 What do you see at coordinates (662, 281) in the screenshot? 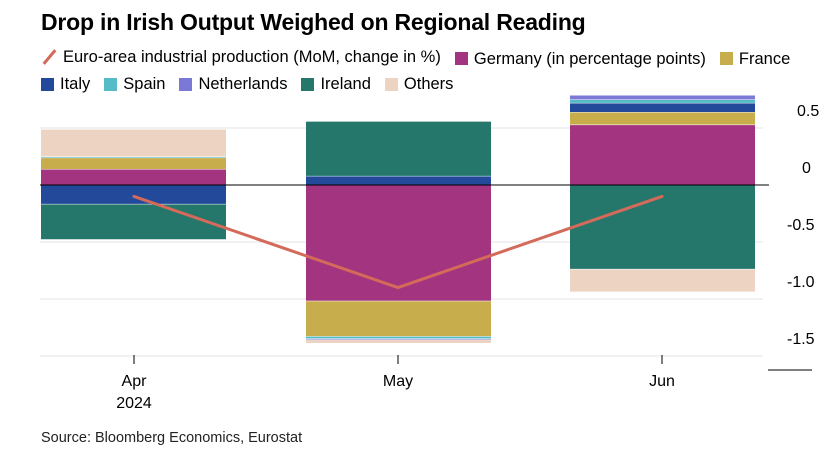
I see `bar-others-jun` at bounding box center [662, 281].